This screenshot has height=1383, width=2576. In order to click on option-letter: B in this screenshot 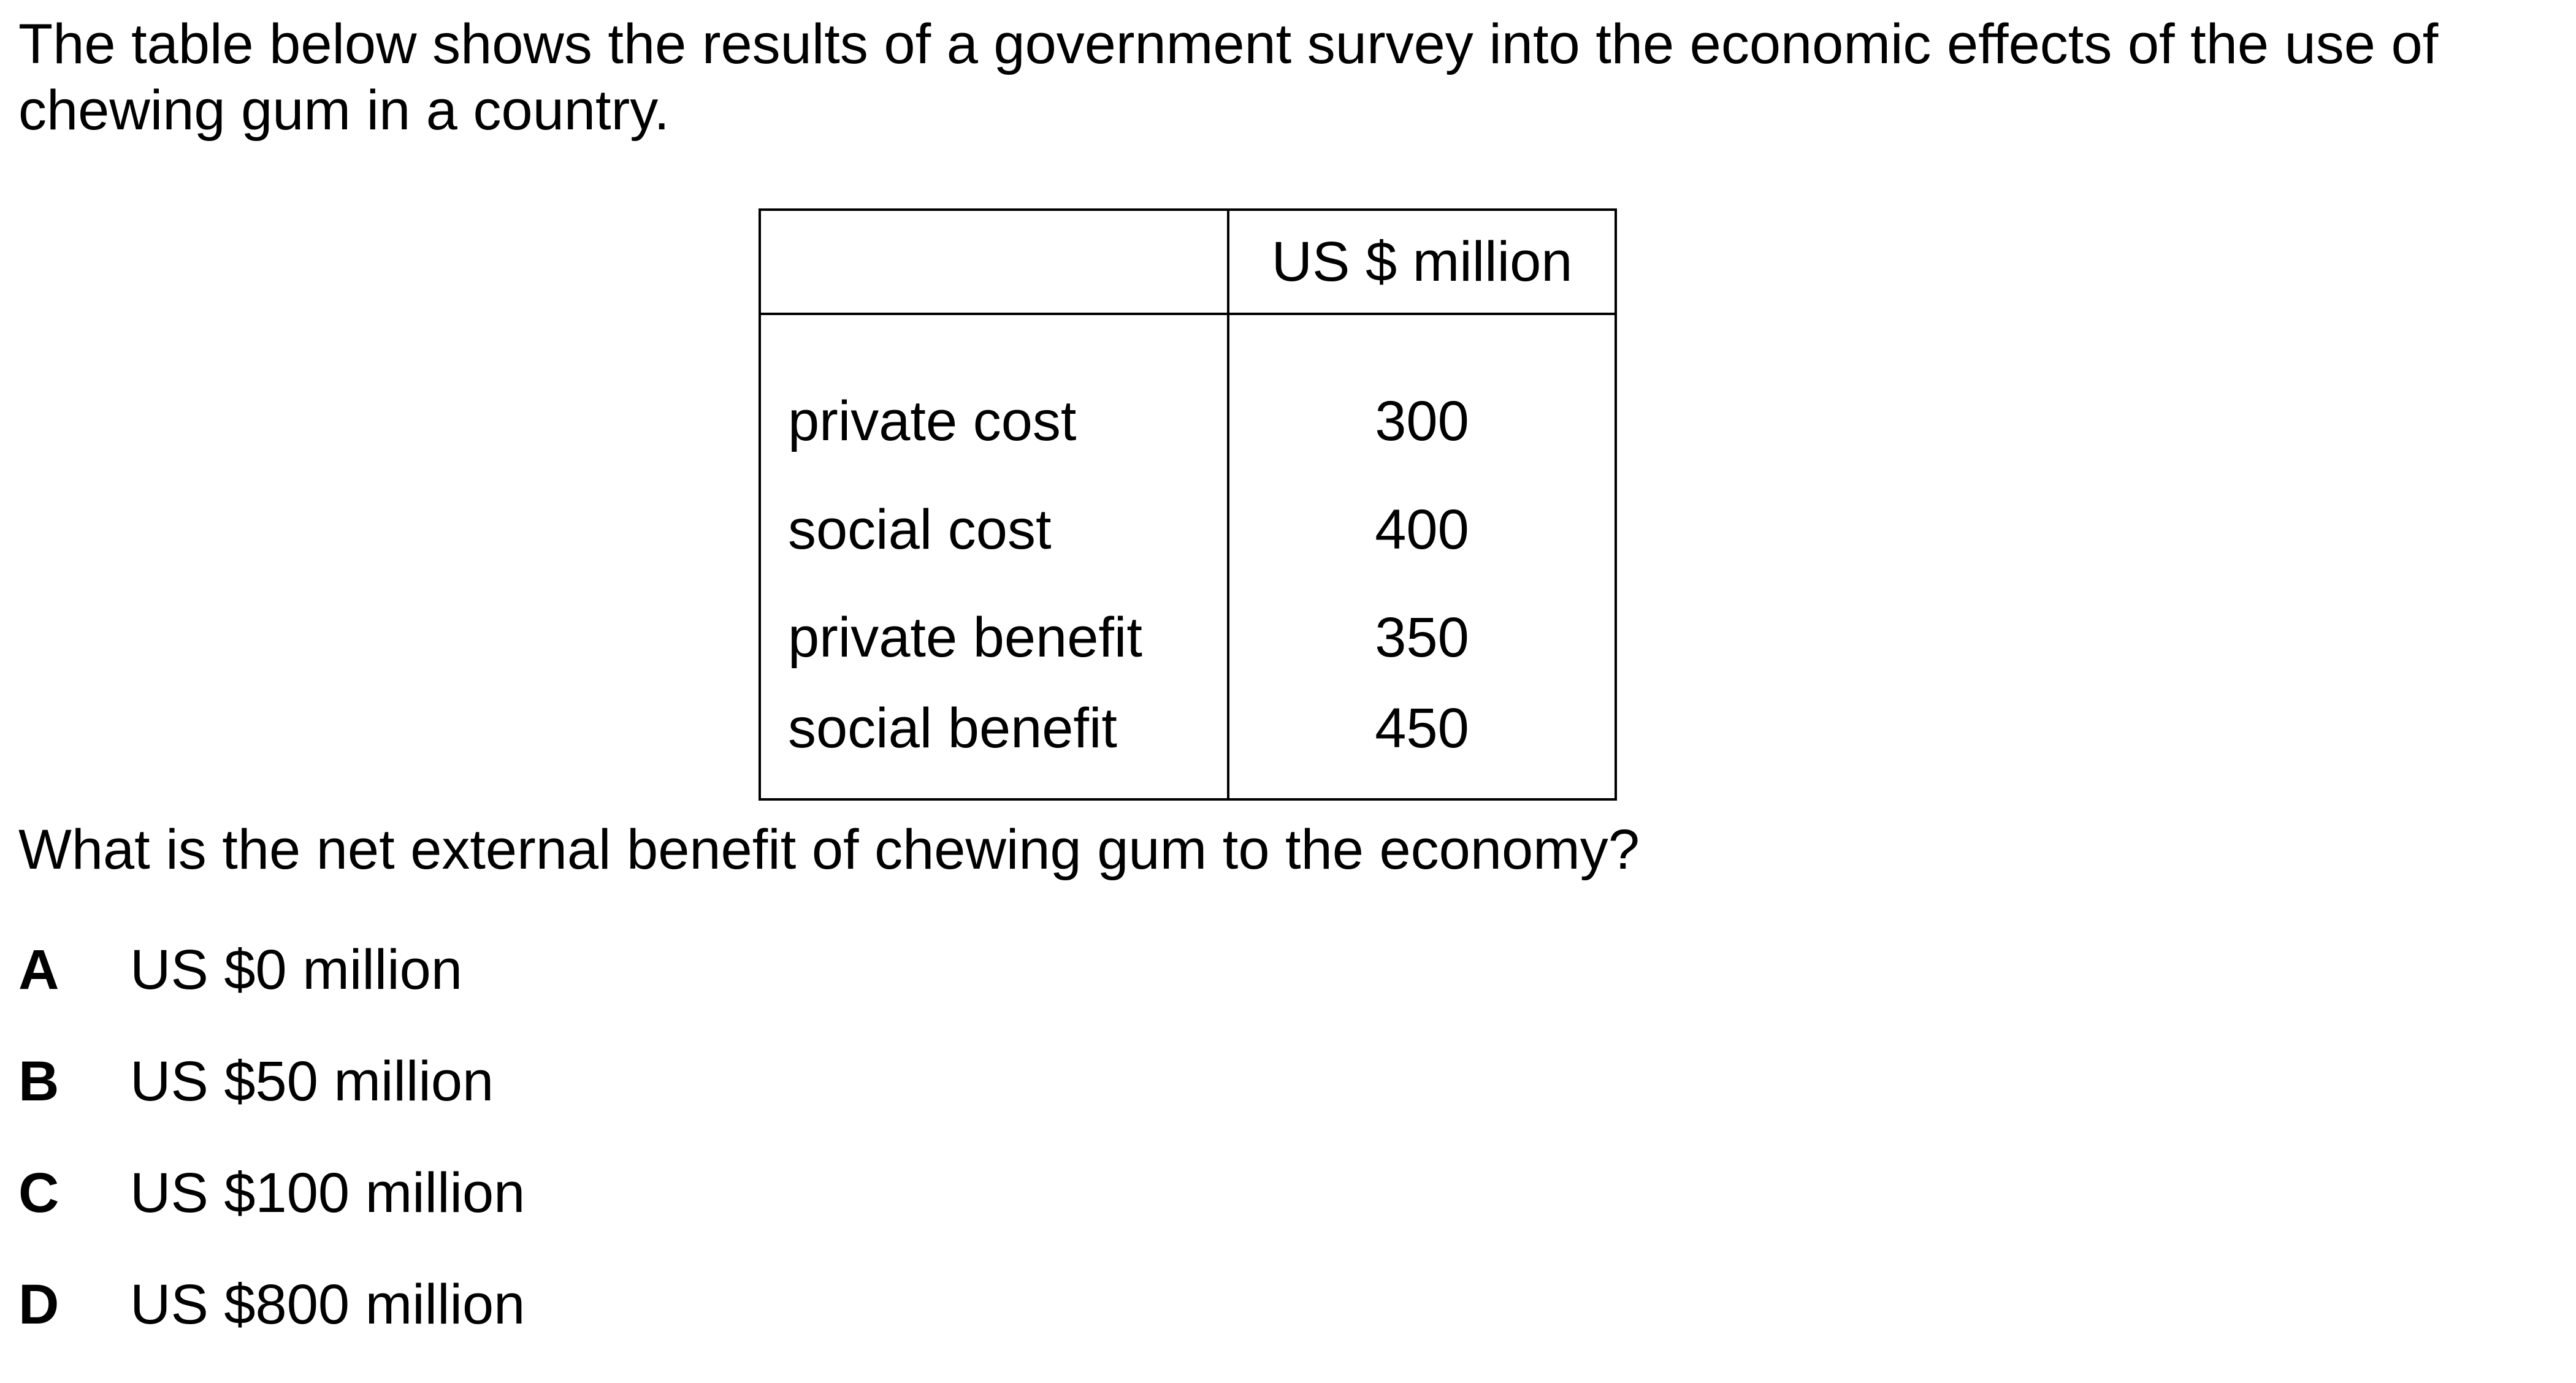, I will do `click(38, 1081)`.